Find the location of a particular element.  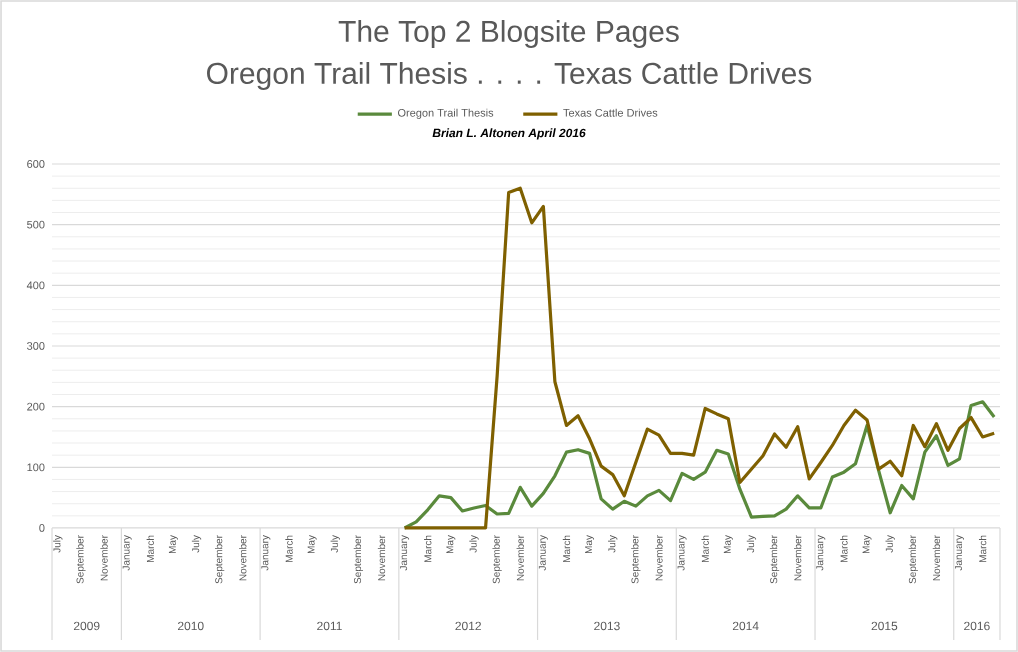

chart-title: The Top 2 Blogsite Pages is located at coordinates (508, 34).